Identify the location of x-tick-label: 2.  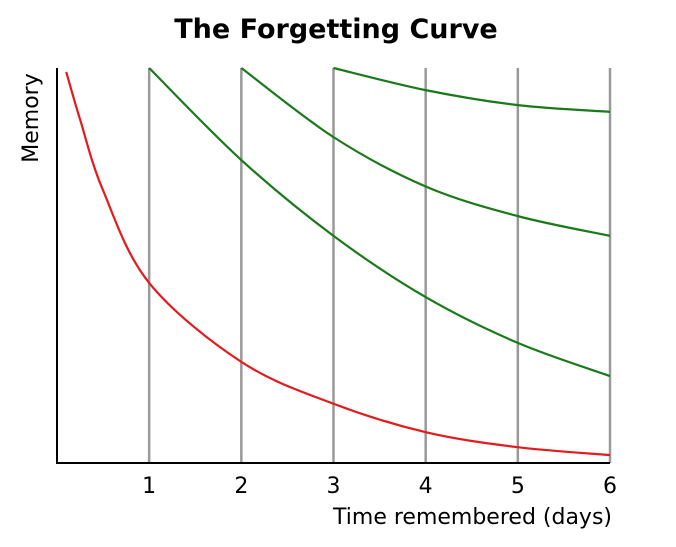
(241, 486).